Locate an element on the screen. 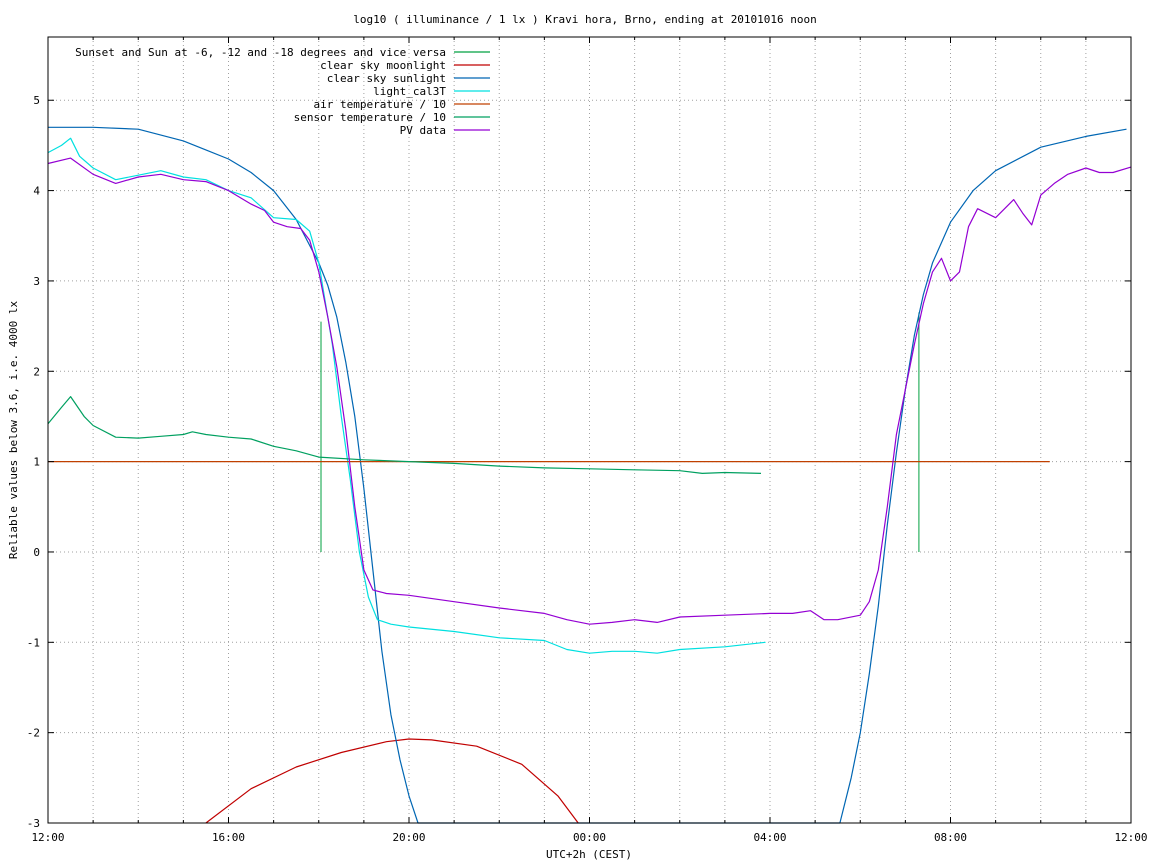 The height and width of the screenshot is (863, 1151). legend-entry-label: clear sky sunlight is located at coordinates (386, 78).